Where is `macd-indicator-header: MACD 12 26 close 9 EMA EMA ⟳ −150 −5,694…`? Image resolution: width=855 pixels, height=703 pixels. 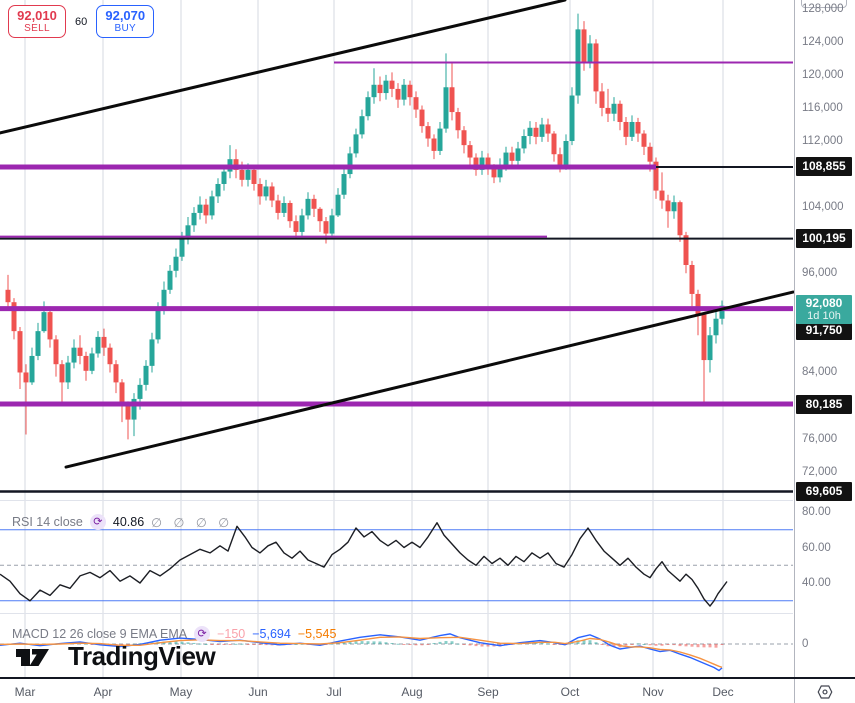 macd-indicator-header: MACD 12 26 close 9 EMA EMA ⟳ −150 −5,694… is located at coordinates (174, 634).